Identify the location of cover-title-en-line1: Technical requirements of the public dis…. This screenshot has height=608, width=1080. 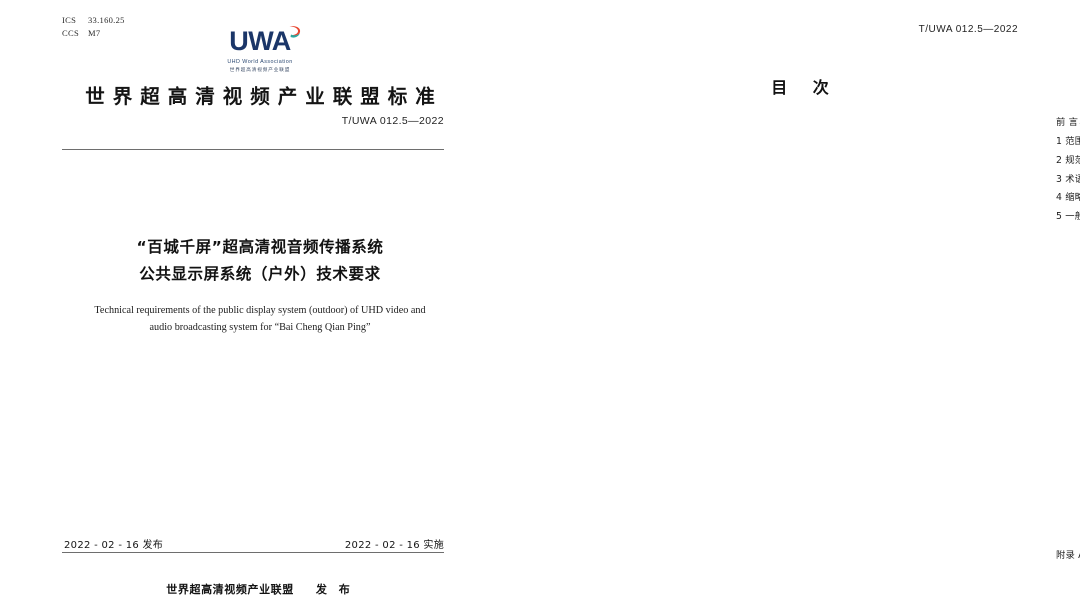
(260, 310).